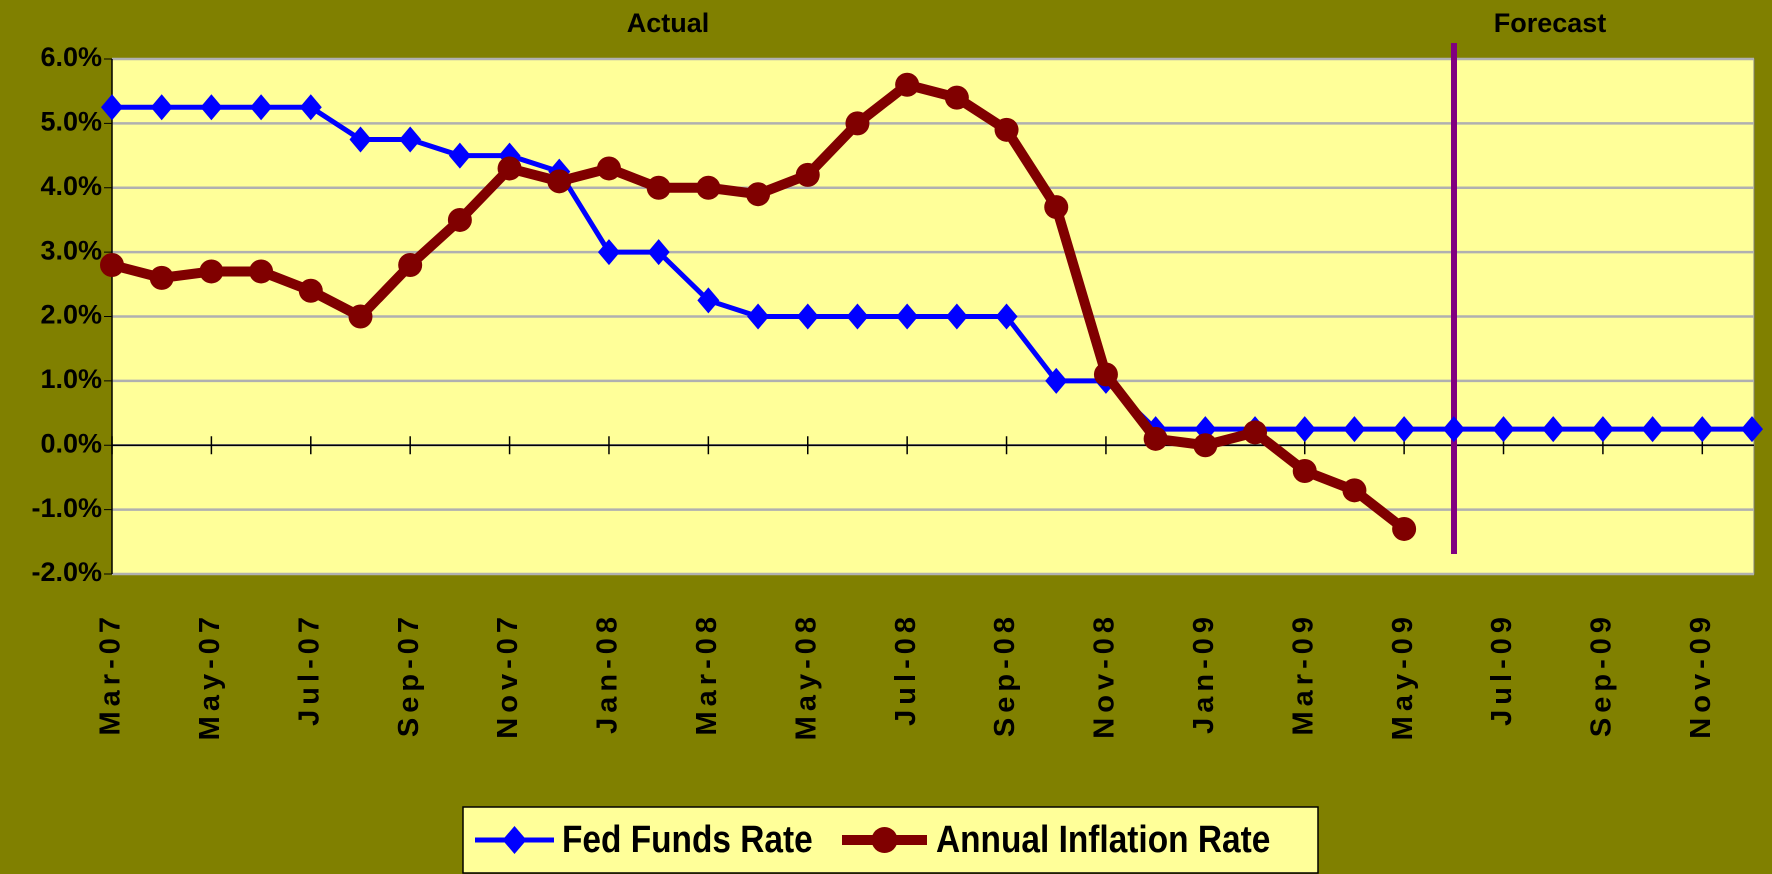 The height and width of the screenshot is (874, 1772). I want to click on x-tick-label: Jul-07, so click(309, 669).